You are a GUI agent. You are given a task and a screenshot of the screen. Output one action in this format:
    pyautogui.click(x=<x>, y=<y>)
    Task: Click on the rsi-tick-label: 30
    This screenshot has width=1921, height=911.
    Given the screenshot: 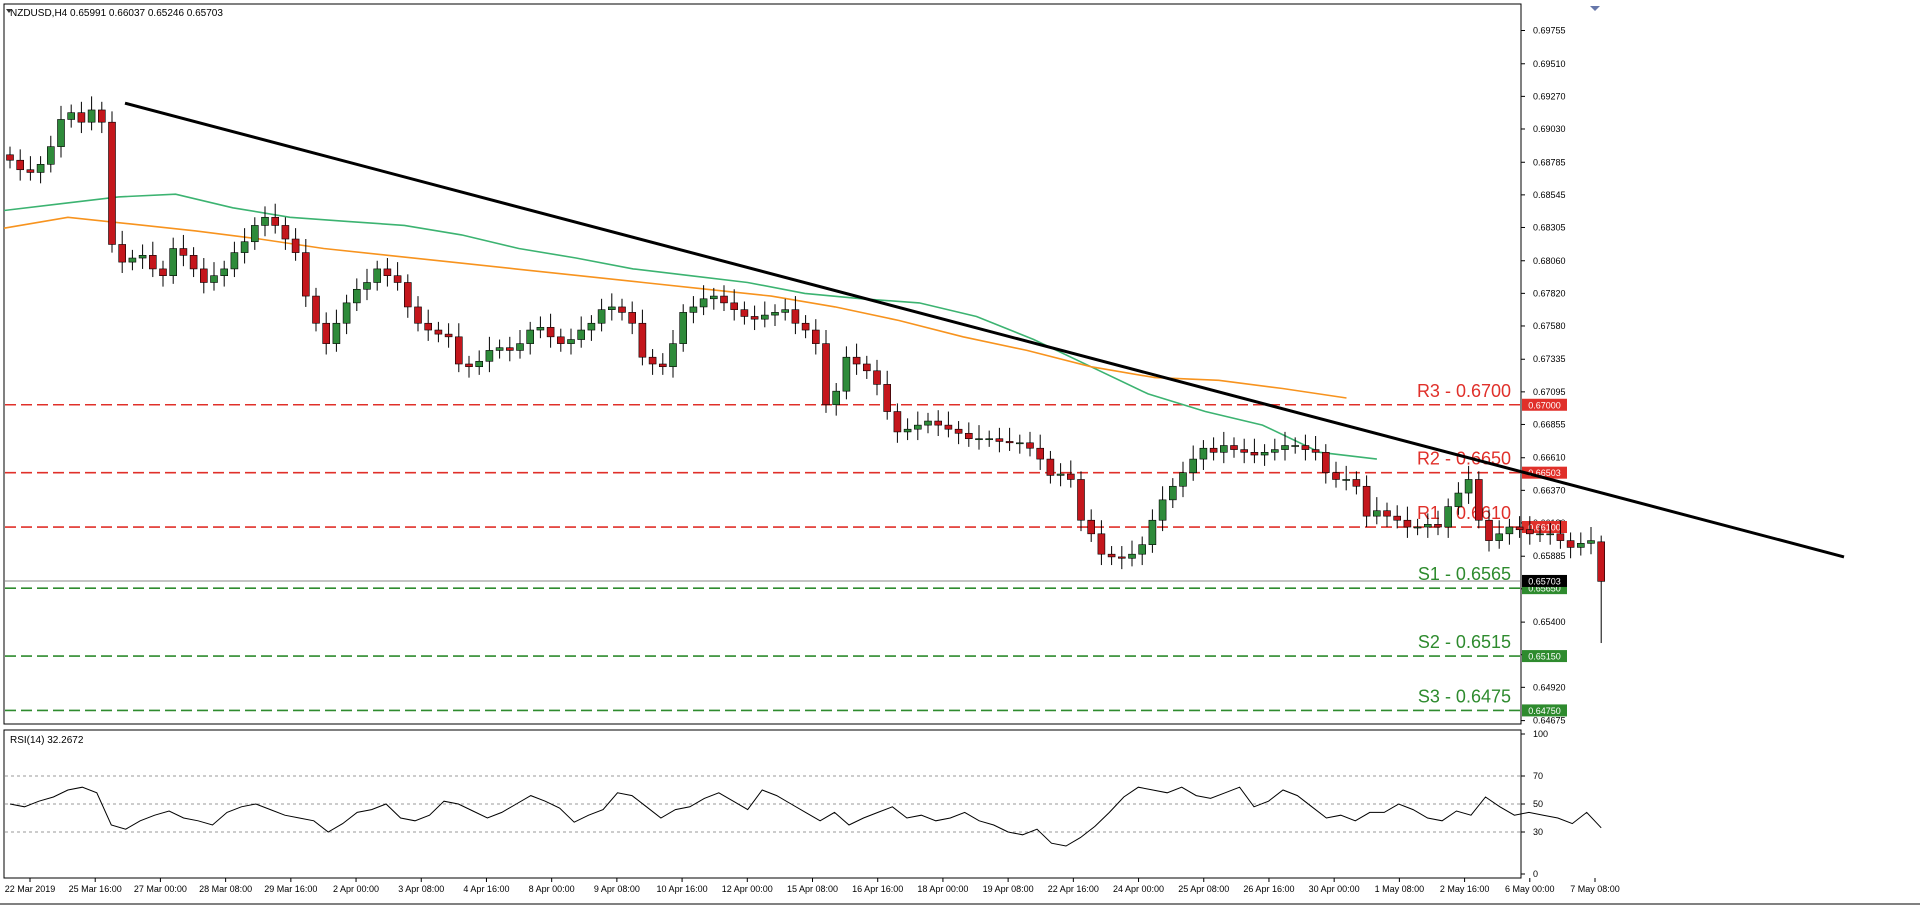 What is the action you would take?
    pyautogui.click(x=1538, y=832)
    